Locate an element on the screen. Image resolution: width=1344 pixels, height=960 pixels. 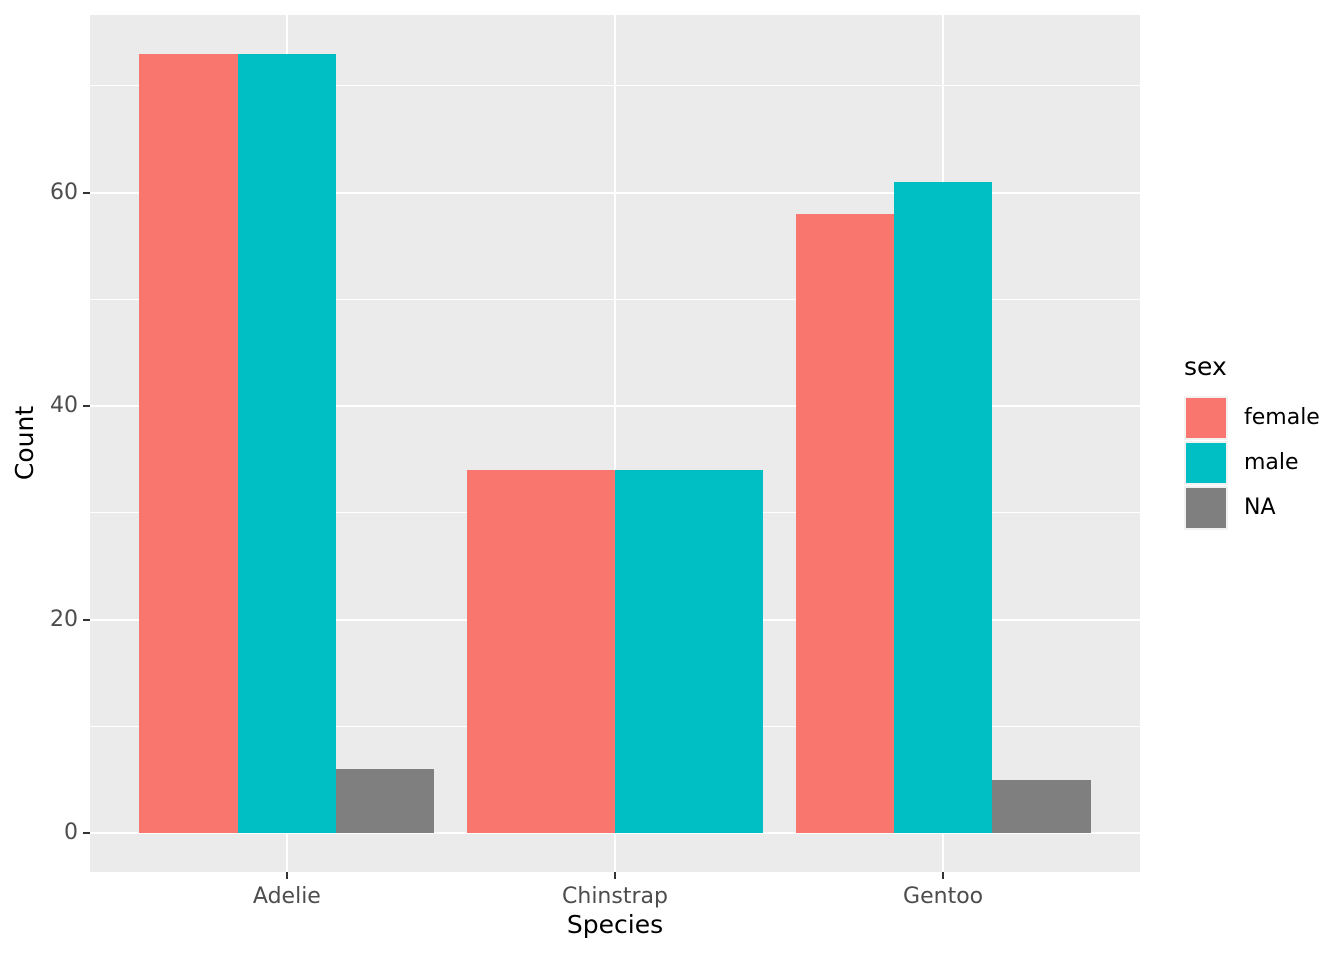
legend-swatch-male is located at coordinates (1206, 463).